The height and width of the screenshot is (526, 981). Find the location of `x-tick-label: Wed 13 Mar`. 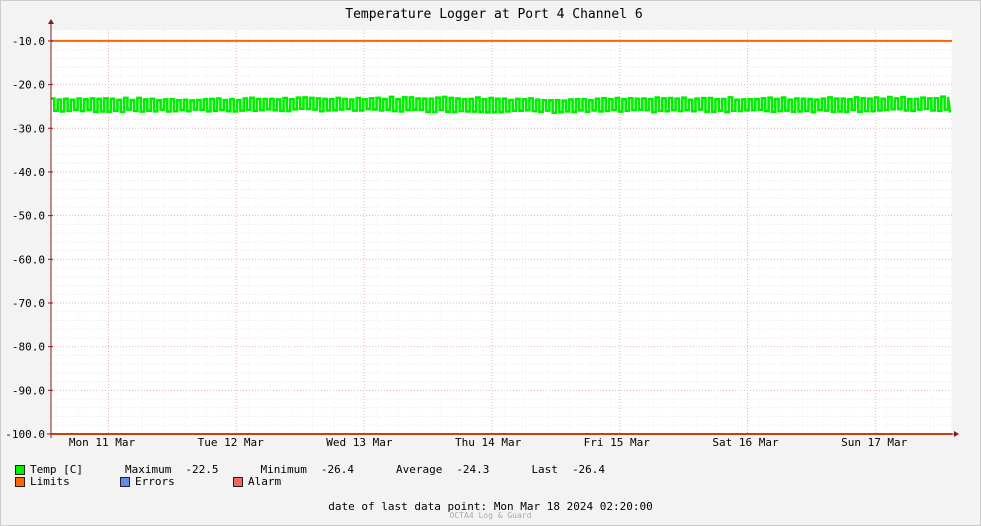

x-tick-label: Wed 13 Mar is located at coordinates (359, 442).